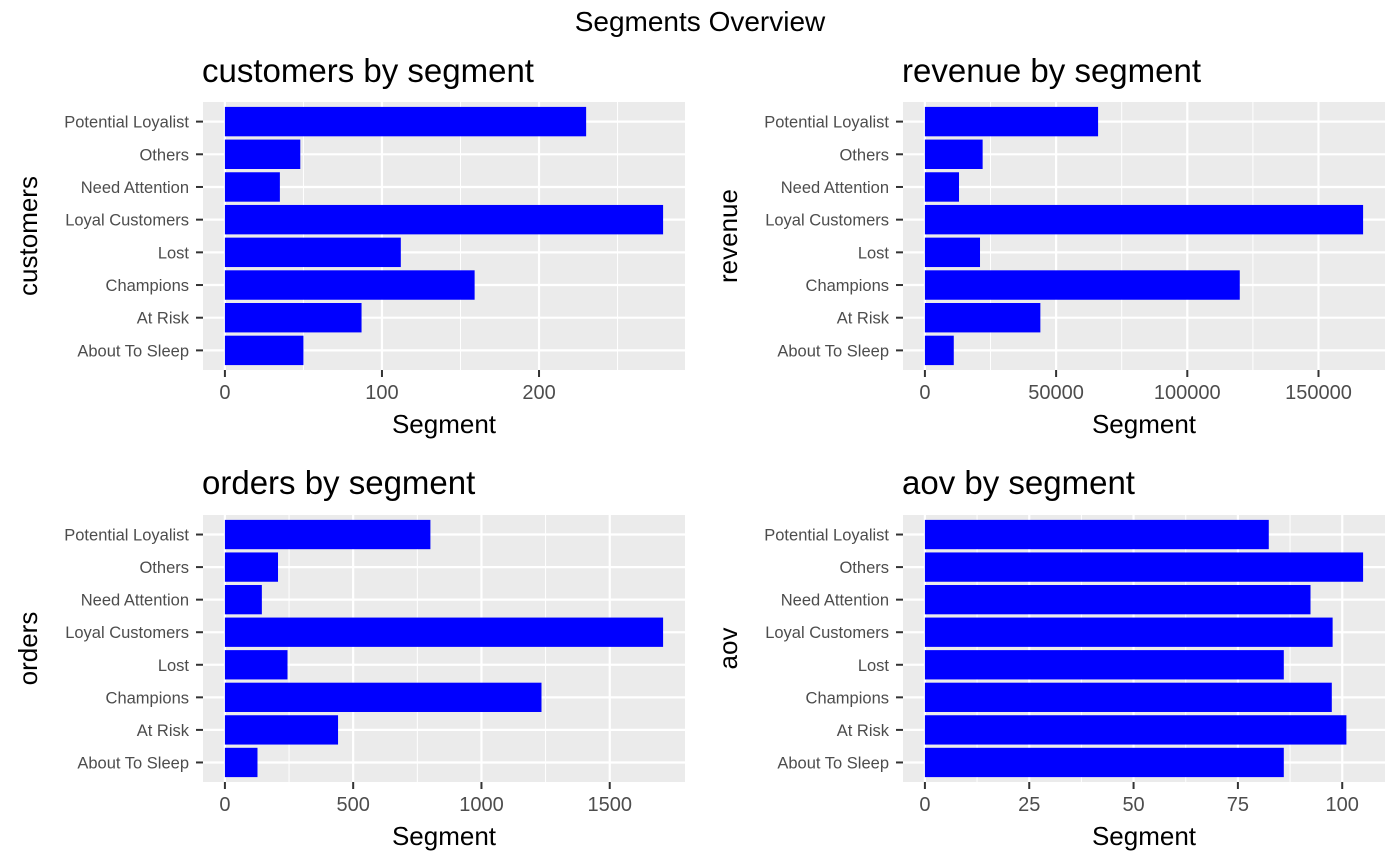 This screenshot has height=866, width=1400. I want to click on y-axis-title: customers, so click(28, 236).